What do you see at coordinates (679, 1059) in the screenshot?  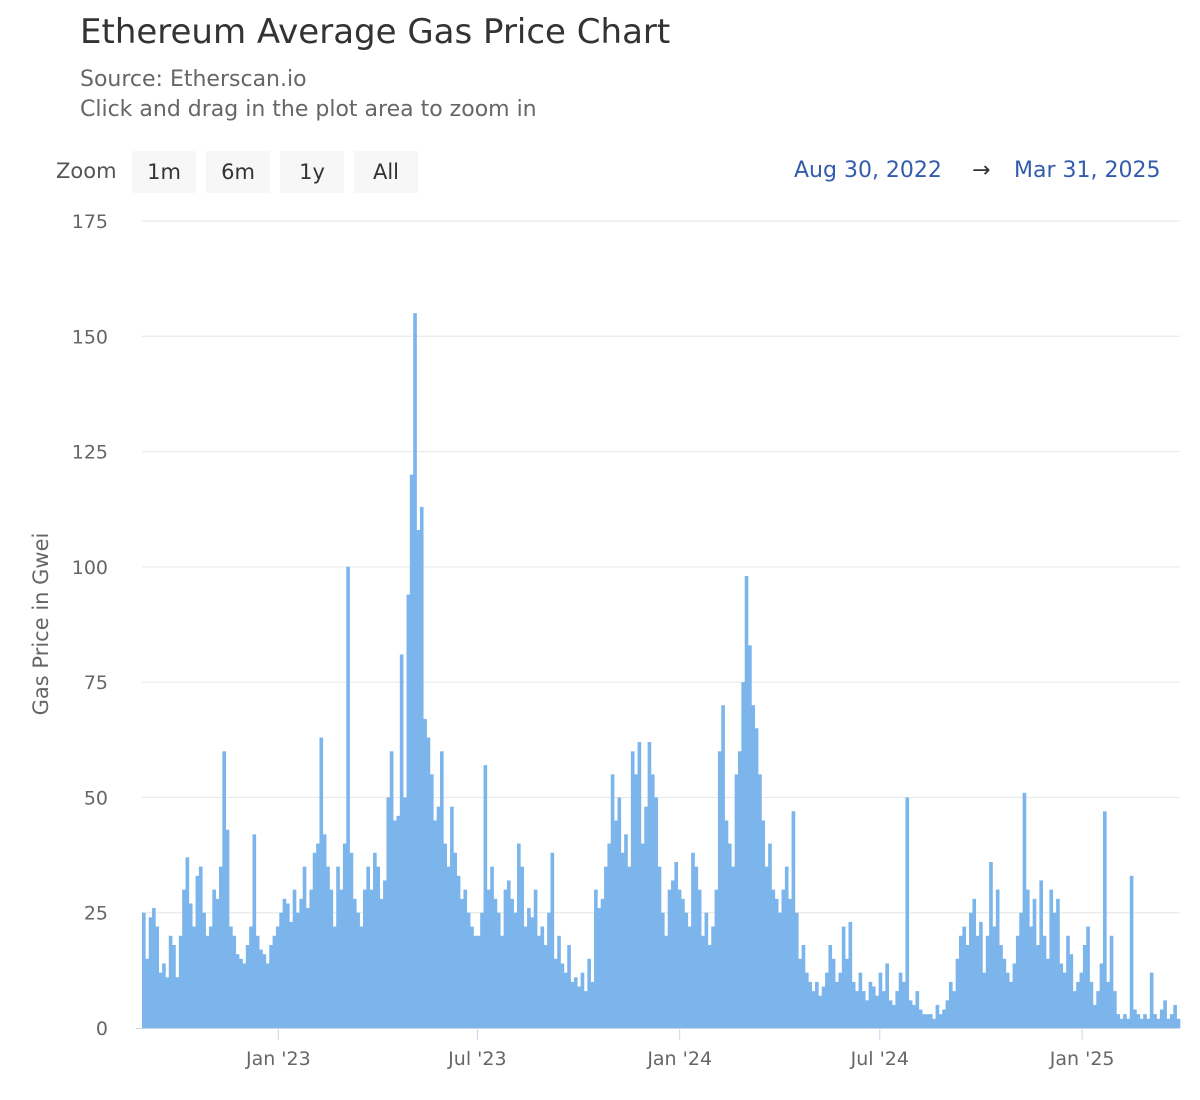 I see `x-tick-label: Jan '24` at bounding box center [679, 1059].